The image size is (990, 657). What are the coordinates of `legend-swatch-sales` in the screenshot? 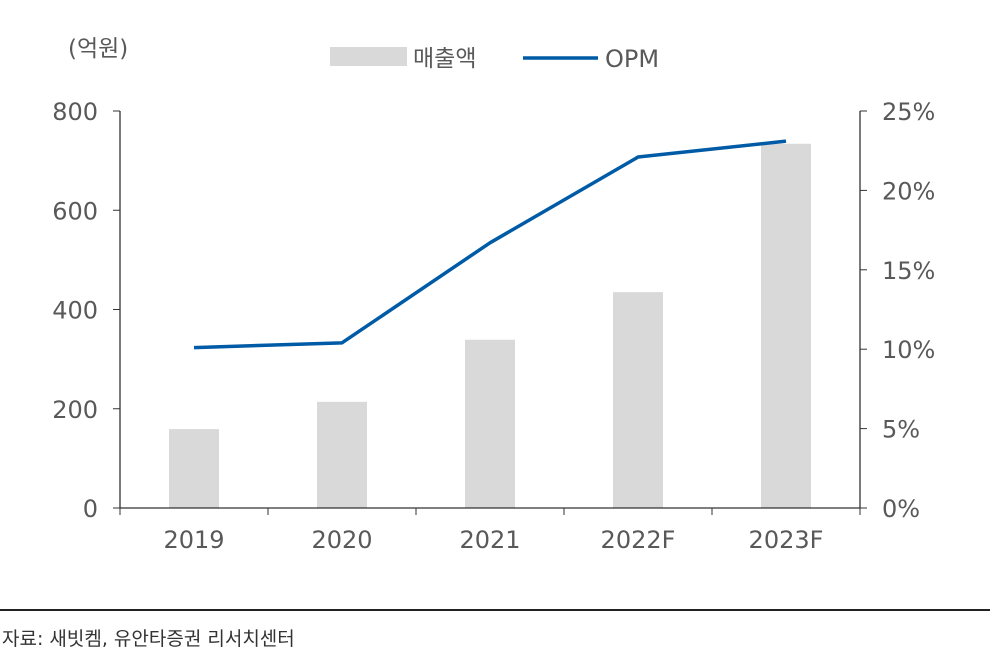 It's located at (368, 56).